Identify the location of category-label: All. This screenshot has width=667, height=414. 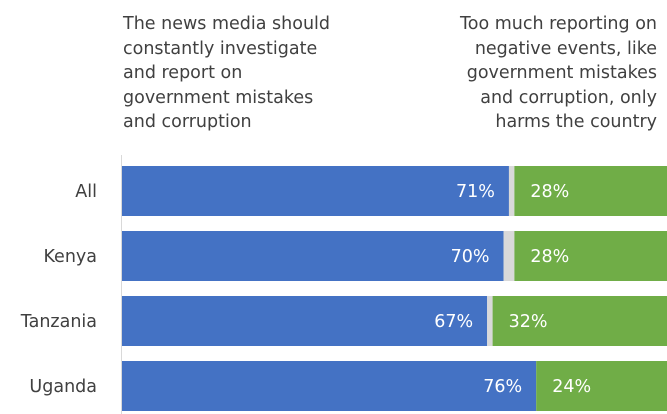
(86, 192).